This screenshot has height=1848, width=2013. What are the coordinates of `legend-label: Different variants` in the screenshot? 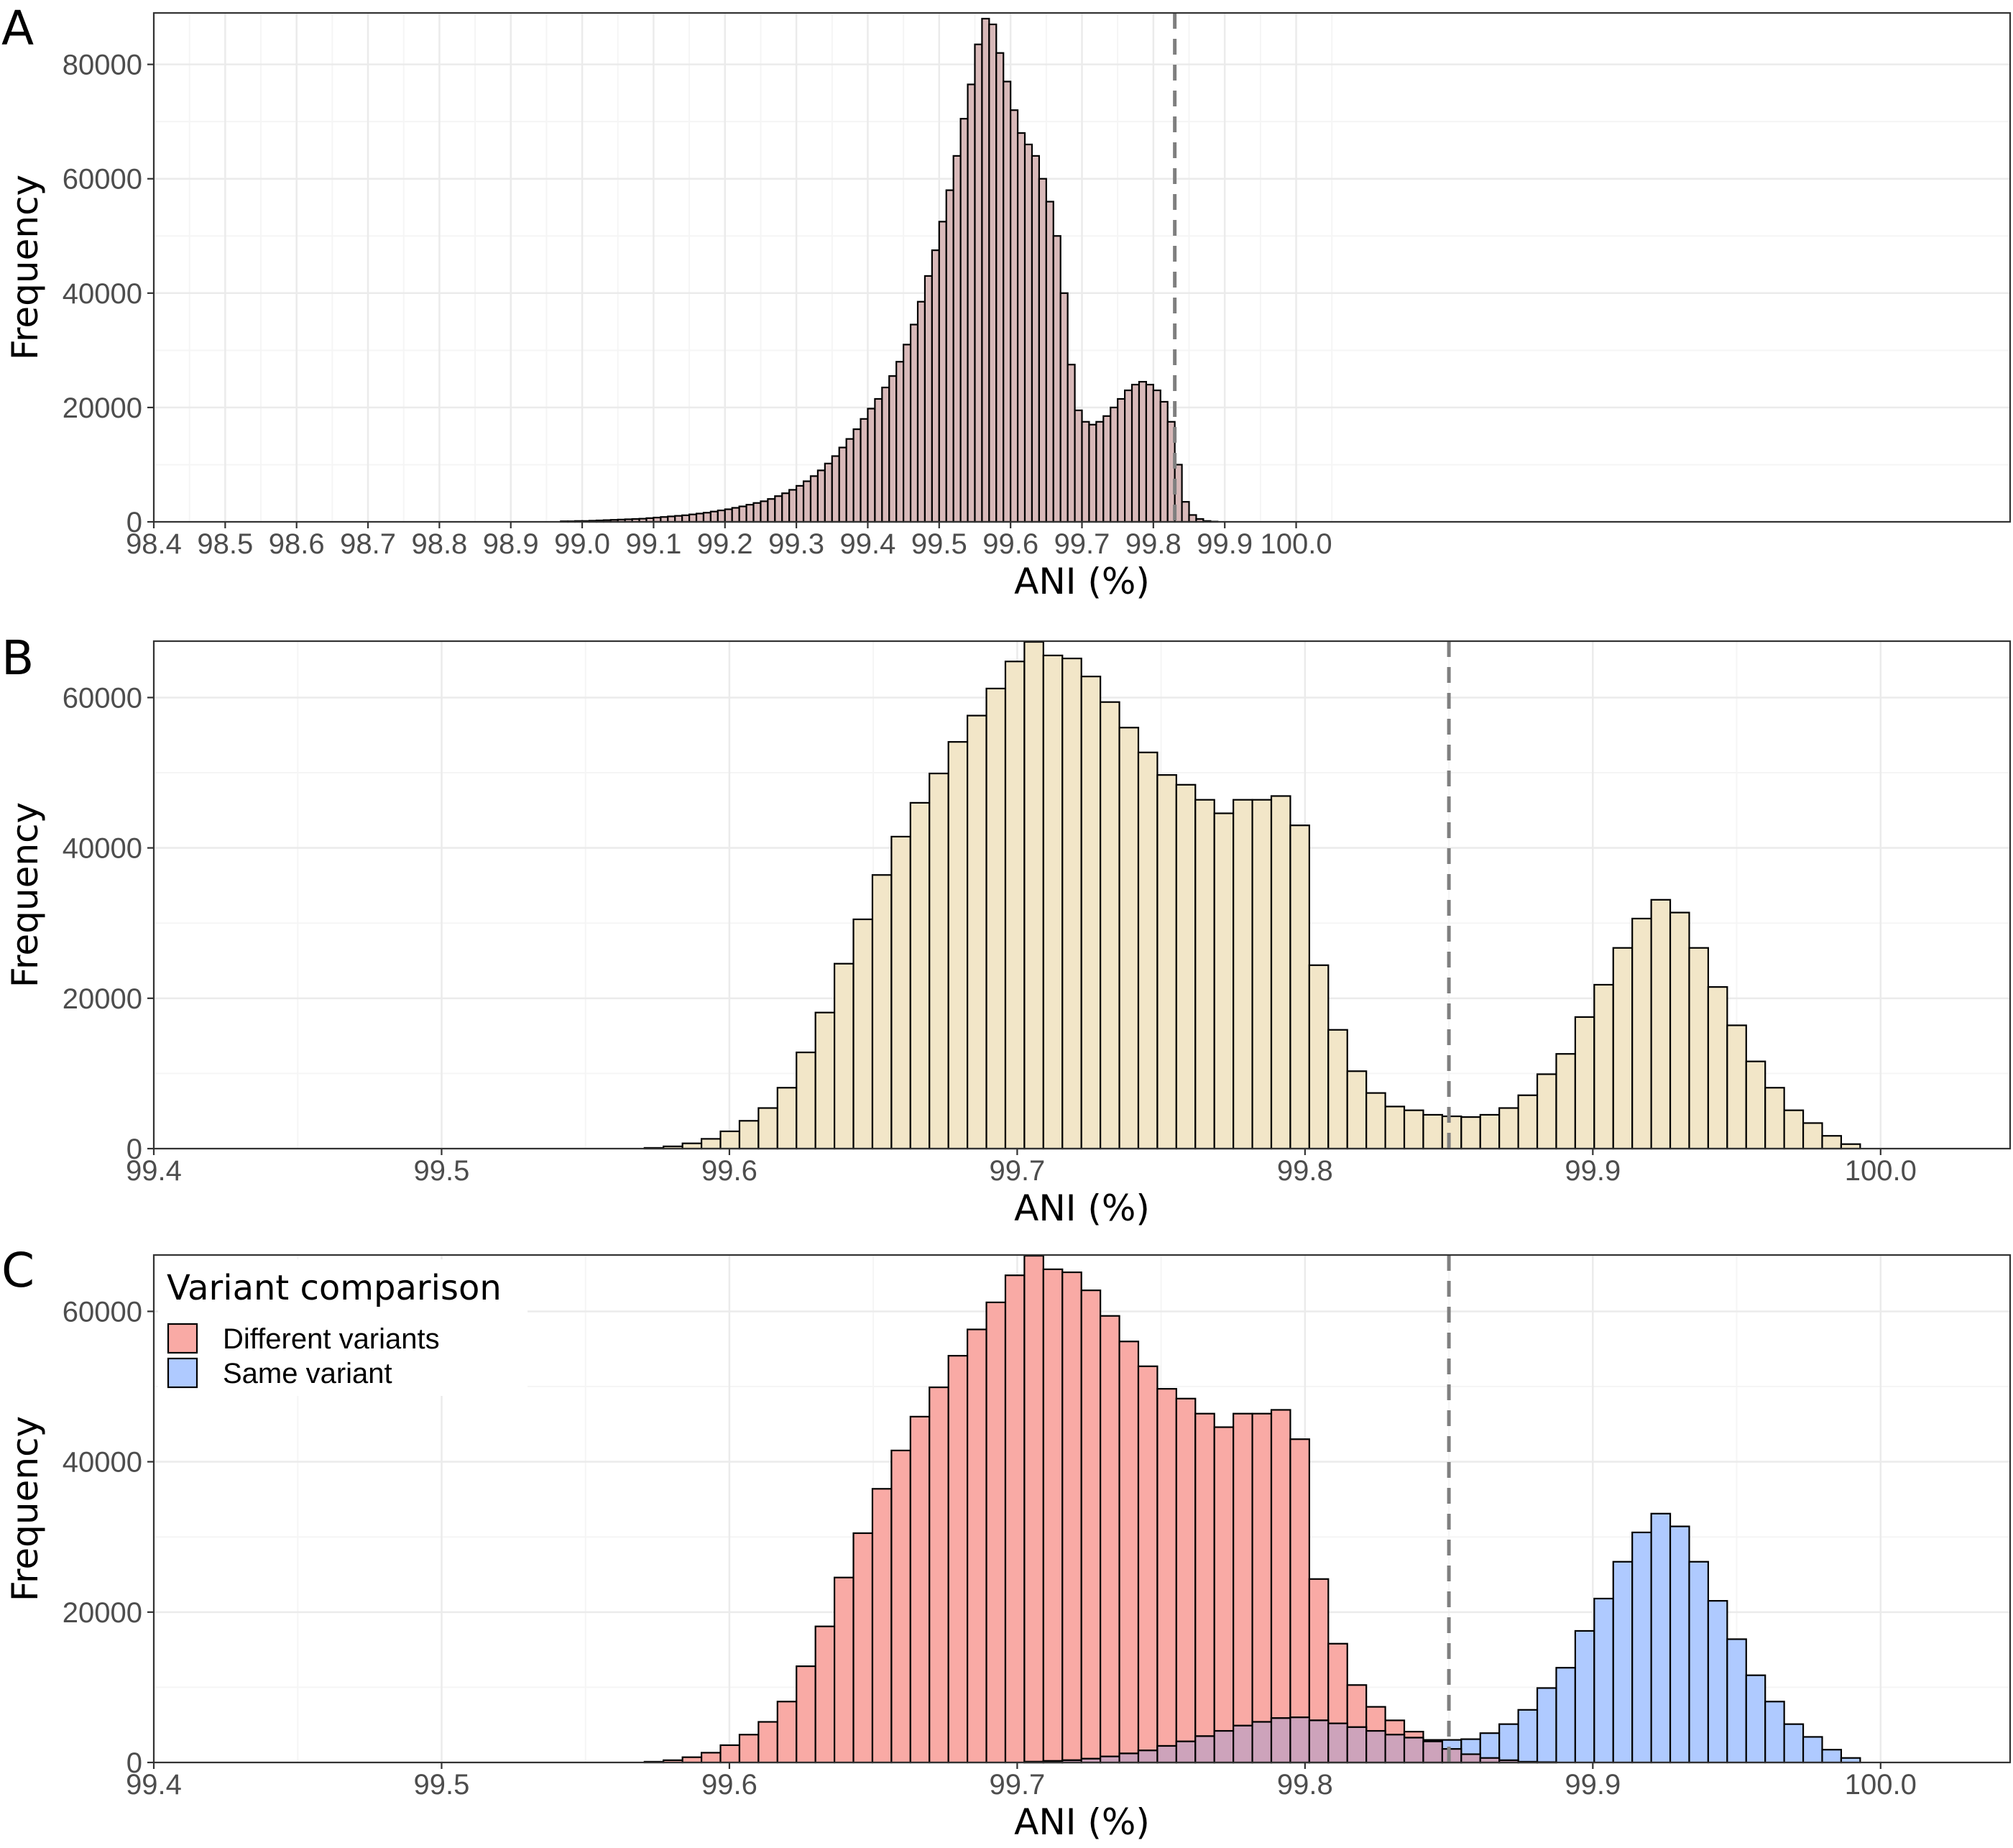 It's located at (332, 1339).